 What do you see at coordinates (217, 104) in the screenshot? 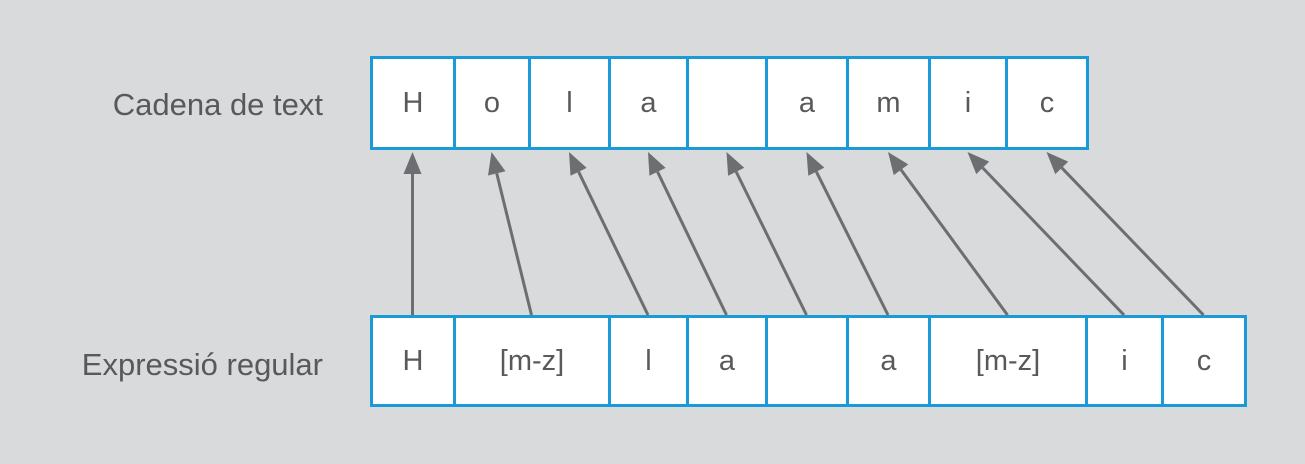
I see `text-string-label: Cadena de text` at bounding box center [217, 104].